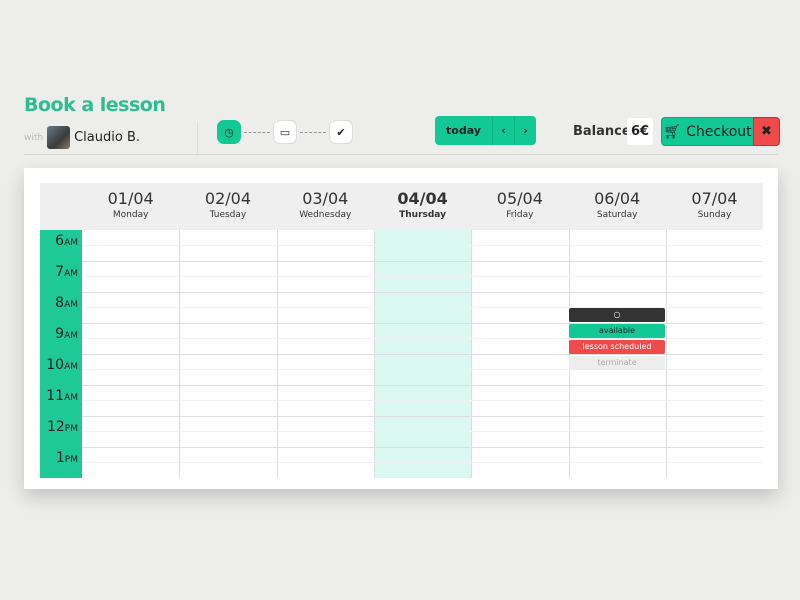  Describe the element at coordinates (66, 458) in the screenshot. I see `hour-label: 1PM` at that location.